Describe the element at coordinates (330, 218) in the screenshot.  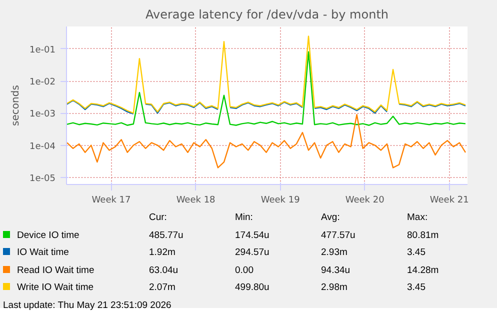
I see `text: Avg:` at that location.